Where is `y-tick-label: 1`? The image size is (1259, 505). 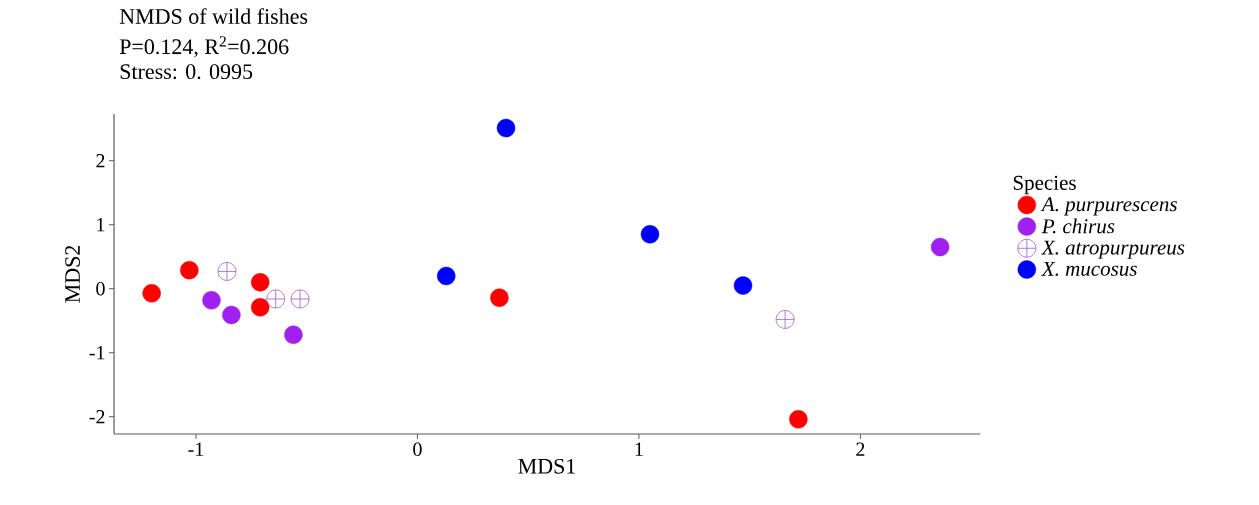 y-tick-label: 1 is located at coordinates (101, 225).